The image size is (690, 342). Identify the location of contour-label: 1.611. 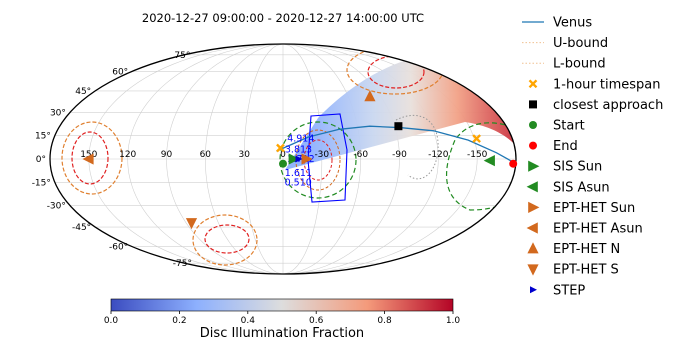
(298, 173).